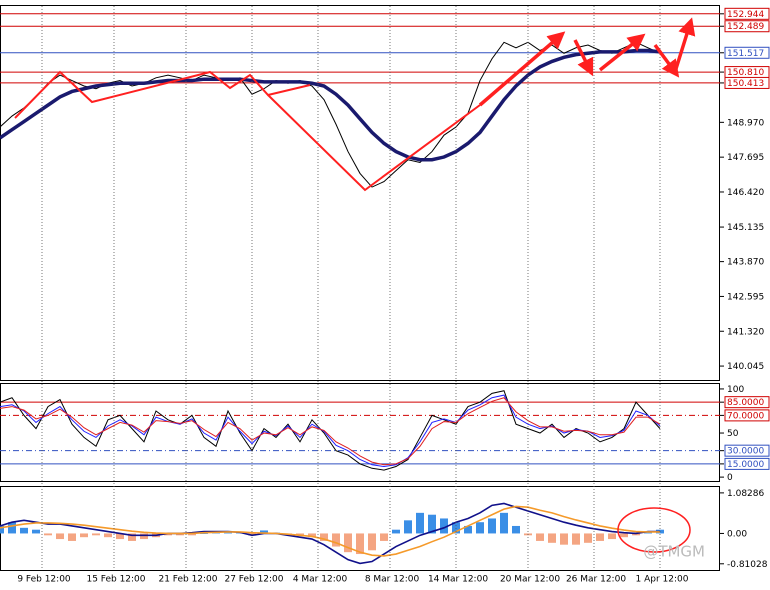 The width and height of the screenshot is (770, 590). I want to click on macd-panel, so click(360, 528).